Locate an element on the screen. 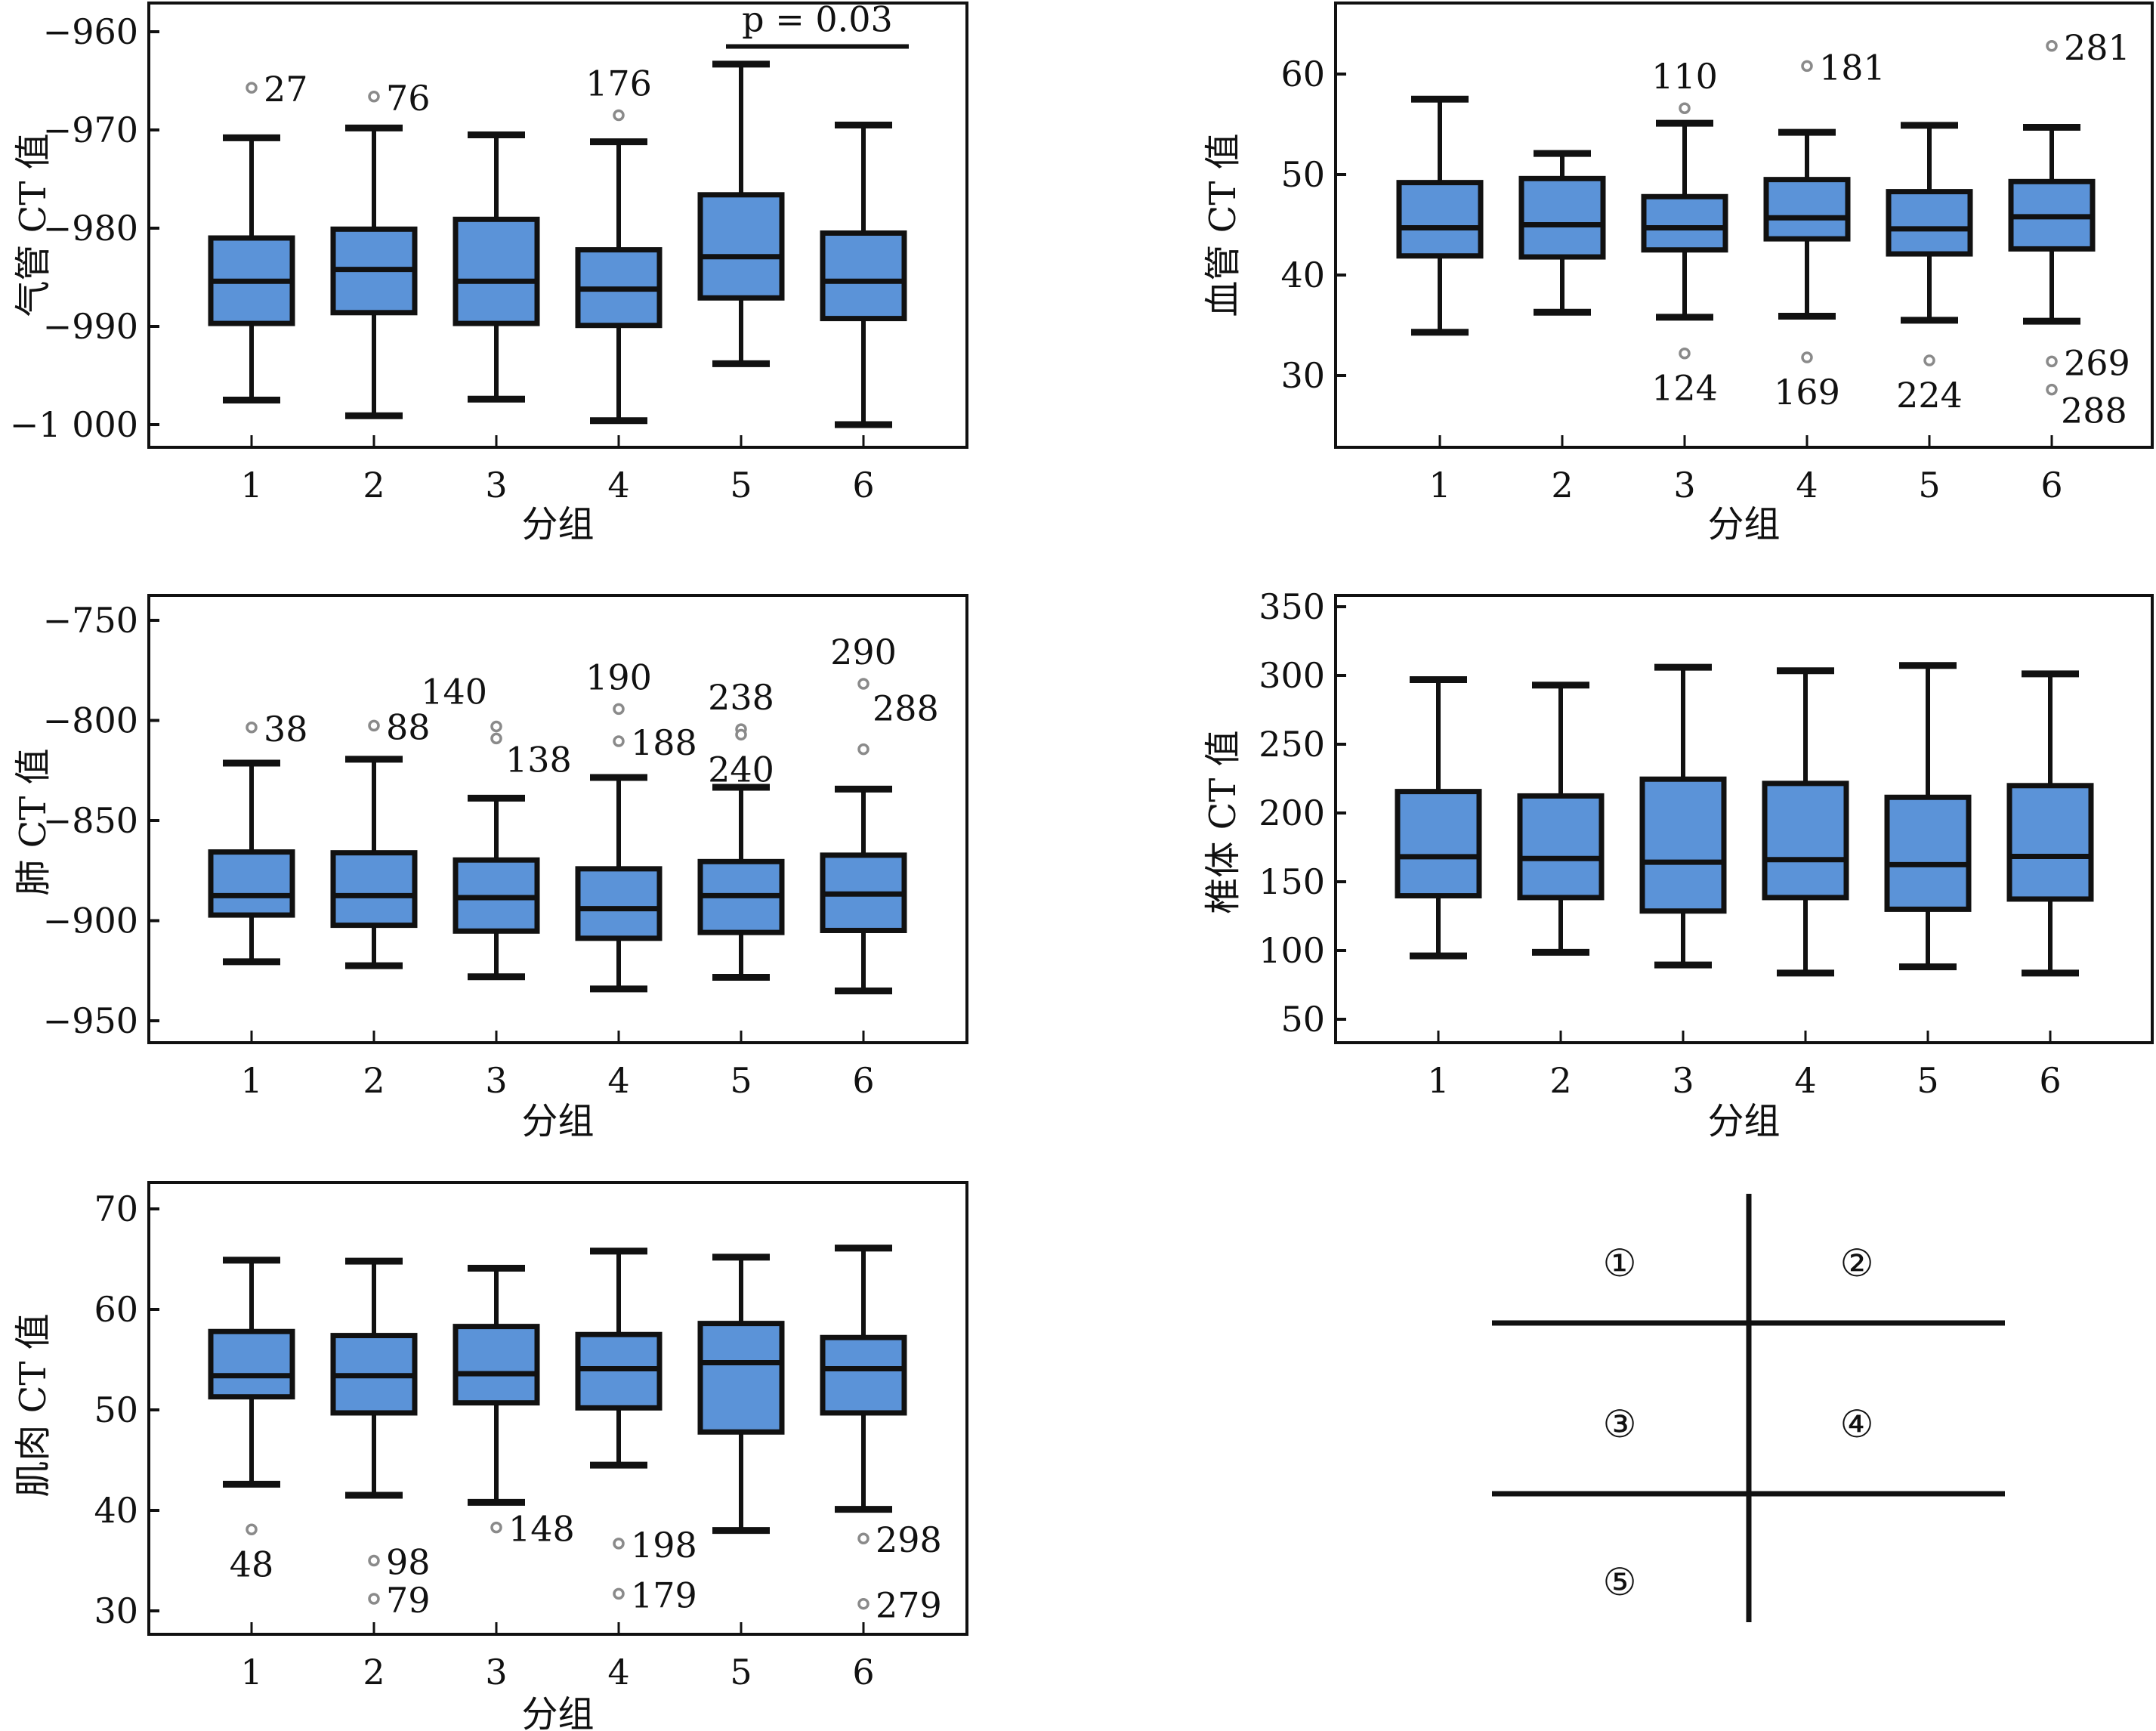  outlier-label: 98 is located at coordinates (408, 1563).